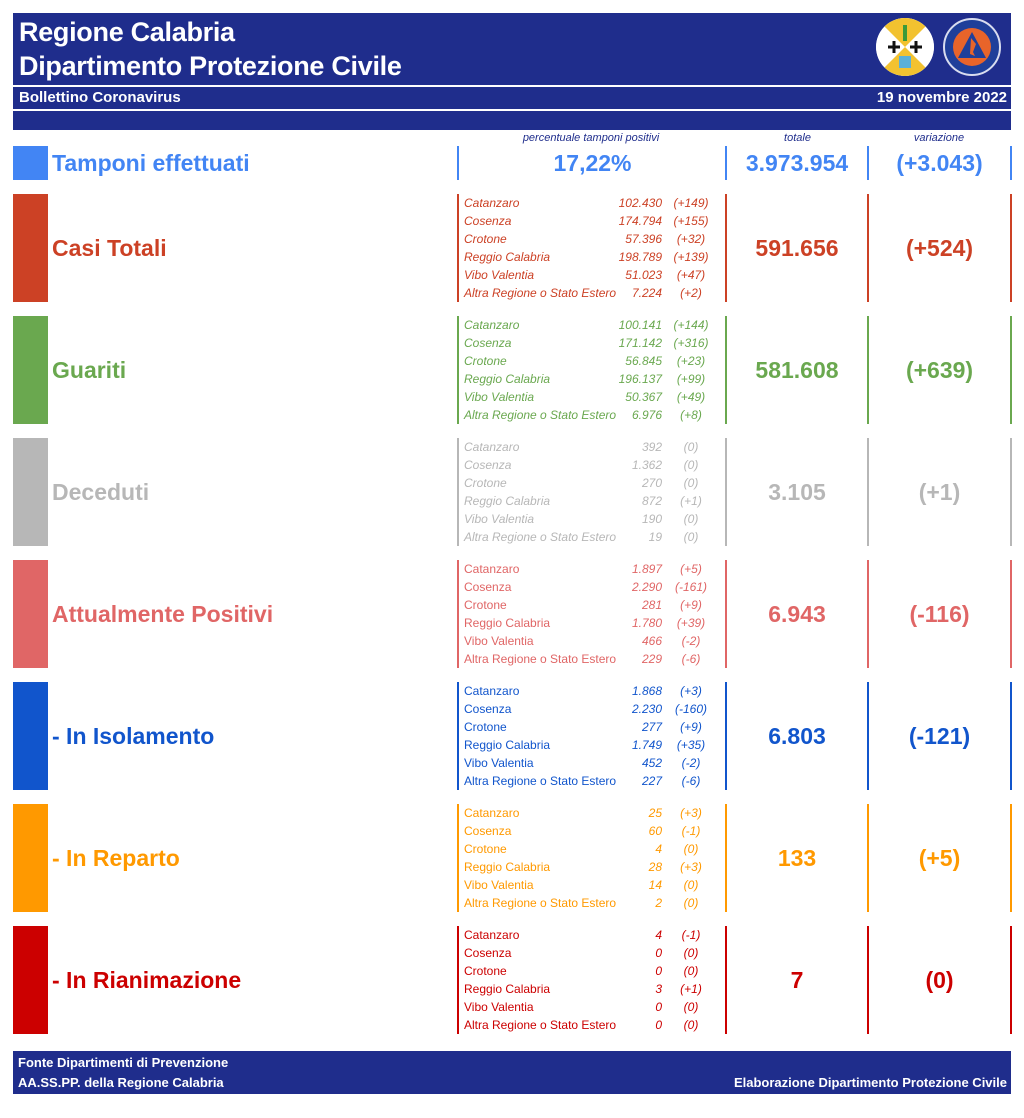 This screenshot has height=1118, width=1024. Describe the element at coordinates (592, 691) in the screenshot. I see `province-row: Catanzaro 1.868 (+3)` at that location.